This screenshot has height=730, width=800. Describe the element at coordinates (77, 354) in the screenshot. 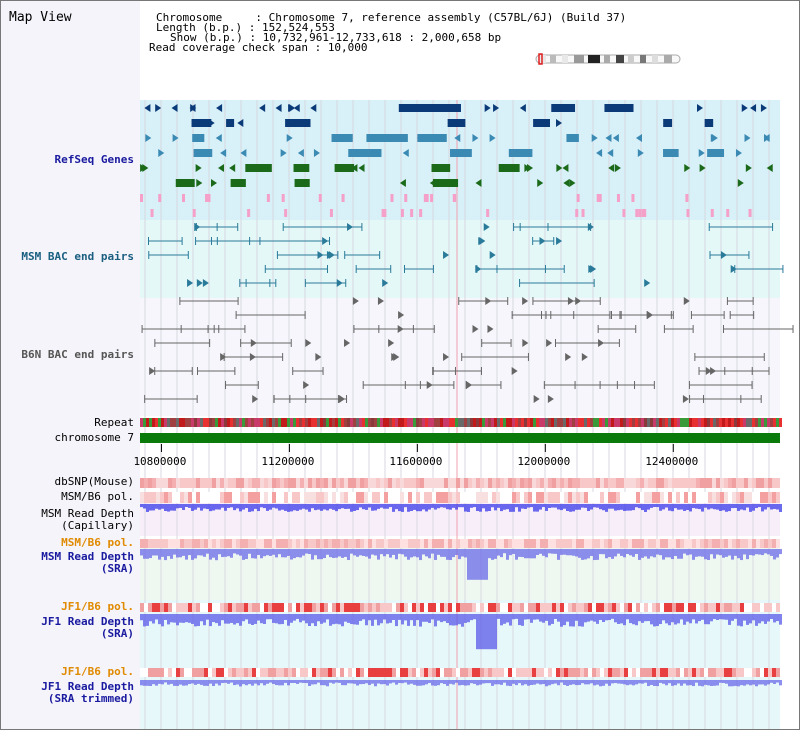

I see `b6n-bac-label: B6N BAC end pairs` at that location.